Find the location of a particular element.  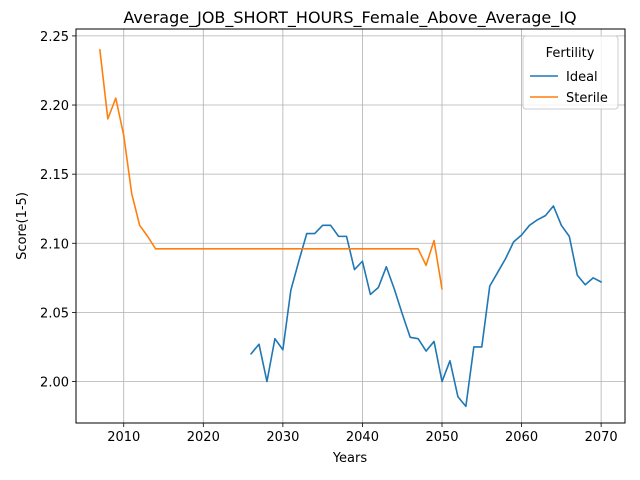

x-axis-ticks: 2010 2020 2030 2040 2050 2060 2070 is located at coordinates (362, 434).